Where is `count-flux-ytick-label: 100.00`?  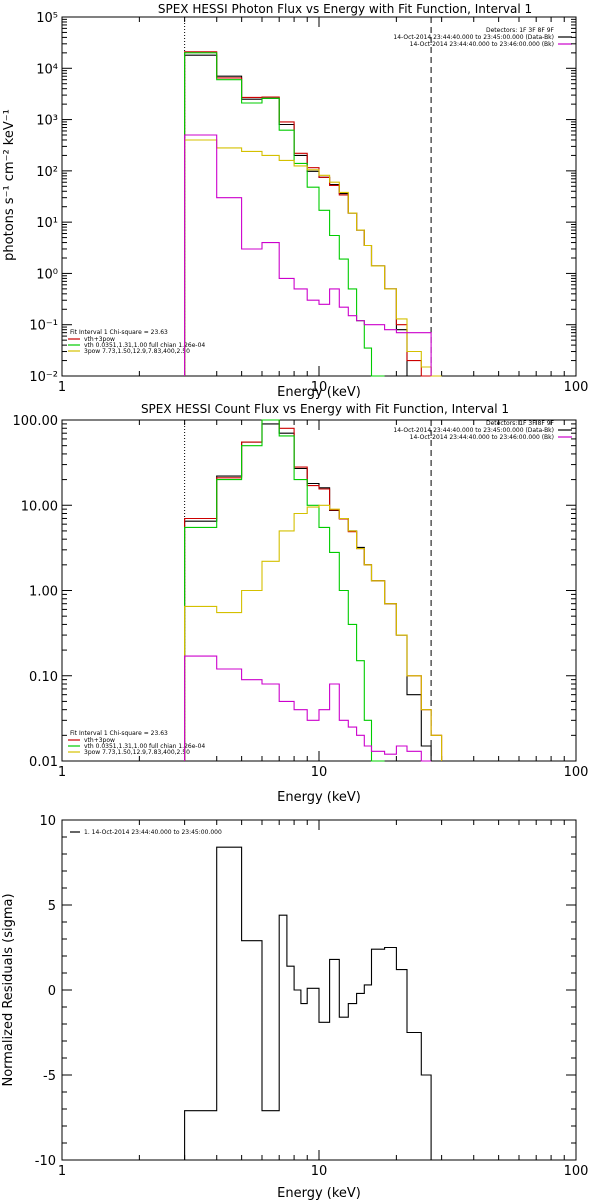 count-flux-ytick-label: 100.00 is located at coordinates (36, 421).